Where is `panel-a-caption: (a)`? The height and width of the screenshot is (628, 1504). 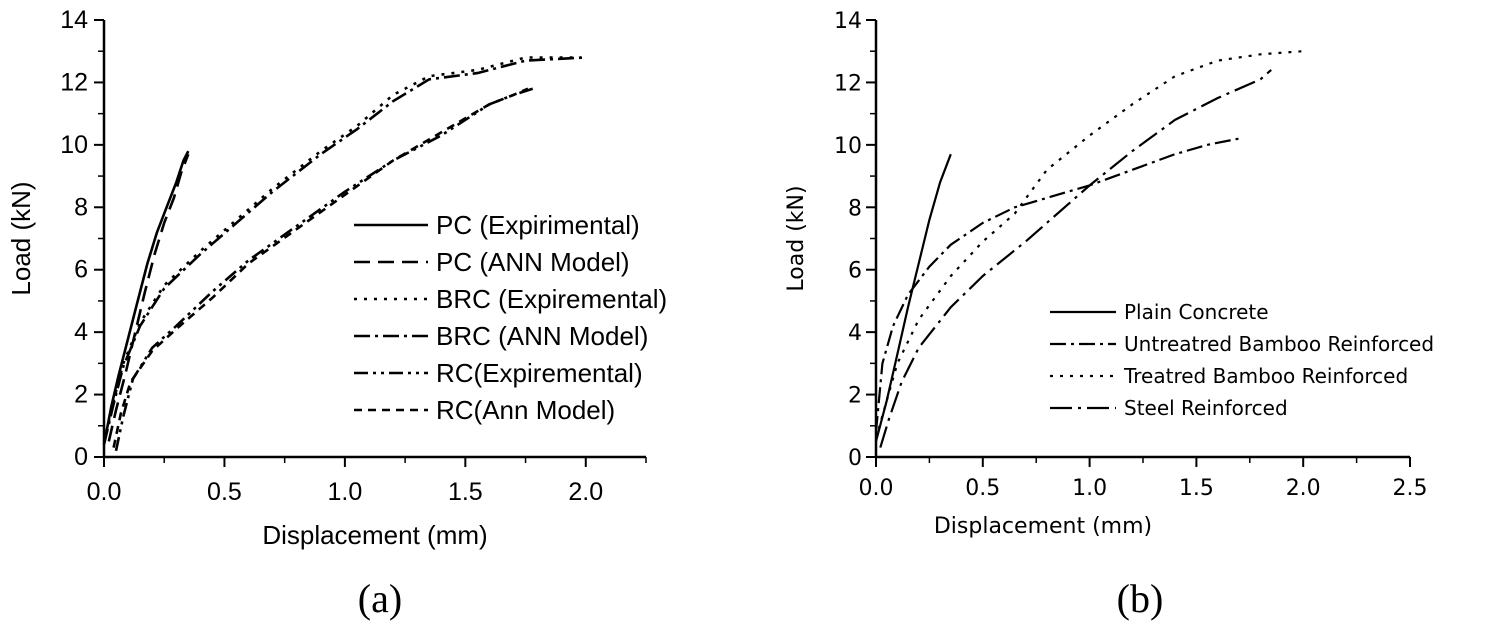 panel-a-caption: (a) is located at coordinates (380, 598).